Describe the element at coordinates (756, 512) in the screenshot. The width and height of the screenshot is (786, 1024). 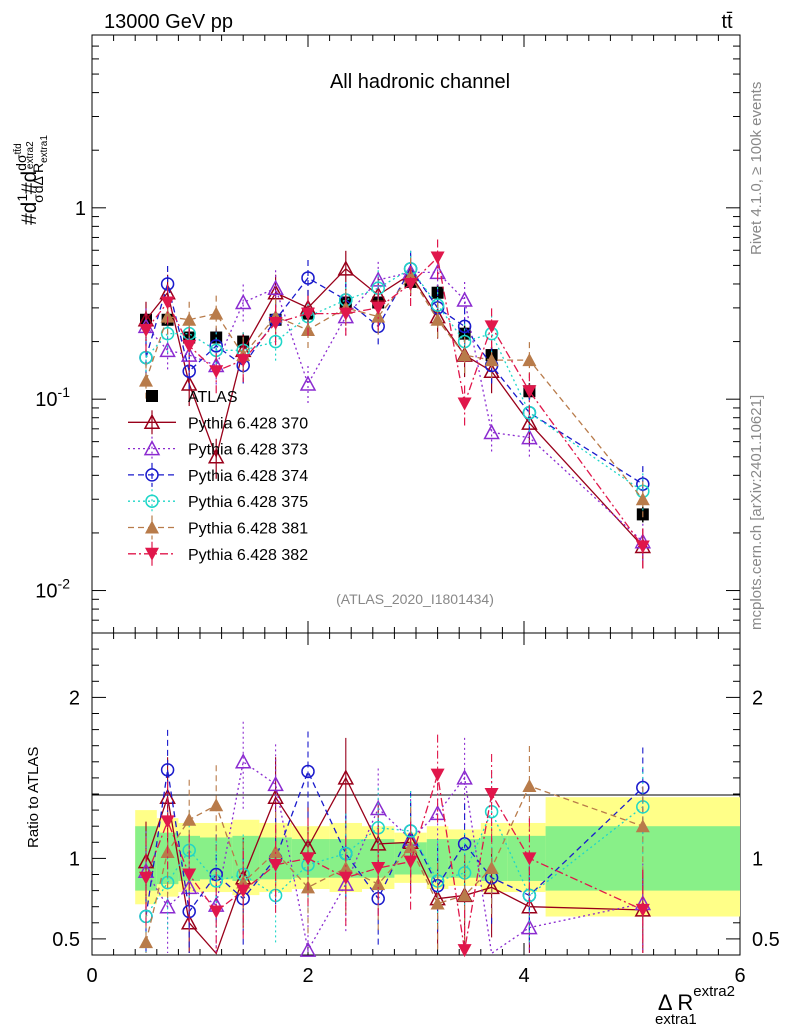
I see `mcplots-credit-text: mcplots.cern.ch [arXiv:2401.10621]` at that location.